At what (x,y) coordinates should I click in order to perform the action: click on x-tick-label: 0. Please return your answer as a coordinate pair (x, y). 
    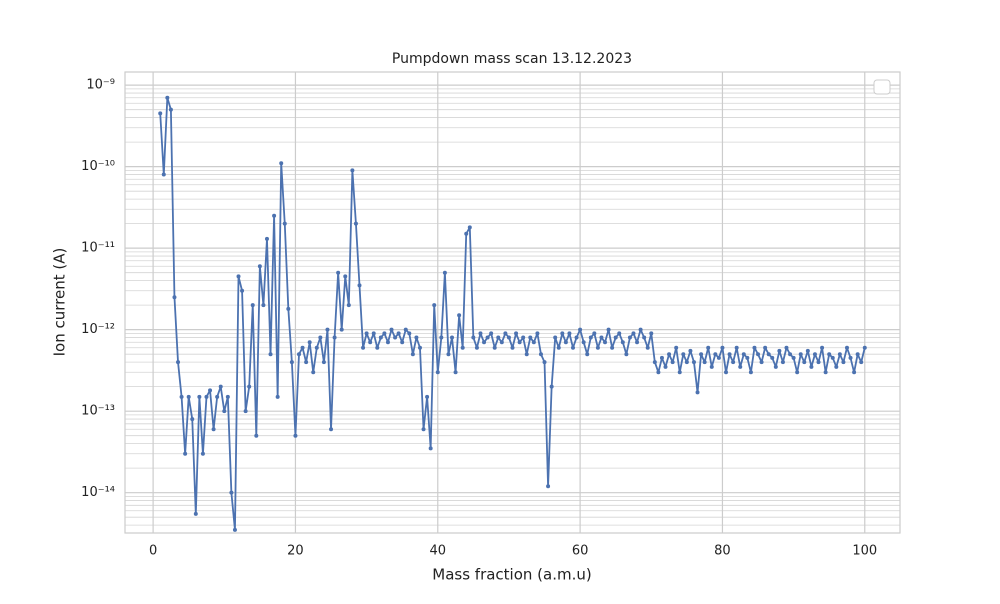
    Looking at the image, I should click on (153, 551).